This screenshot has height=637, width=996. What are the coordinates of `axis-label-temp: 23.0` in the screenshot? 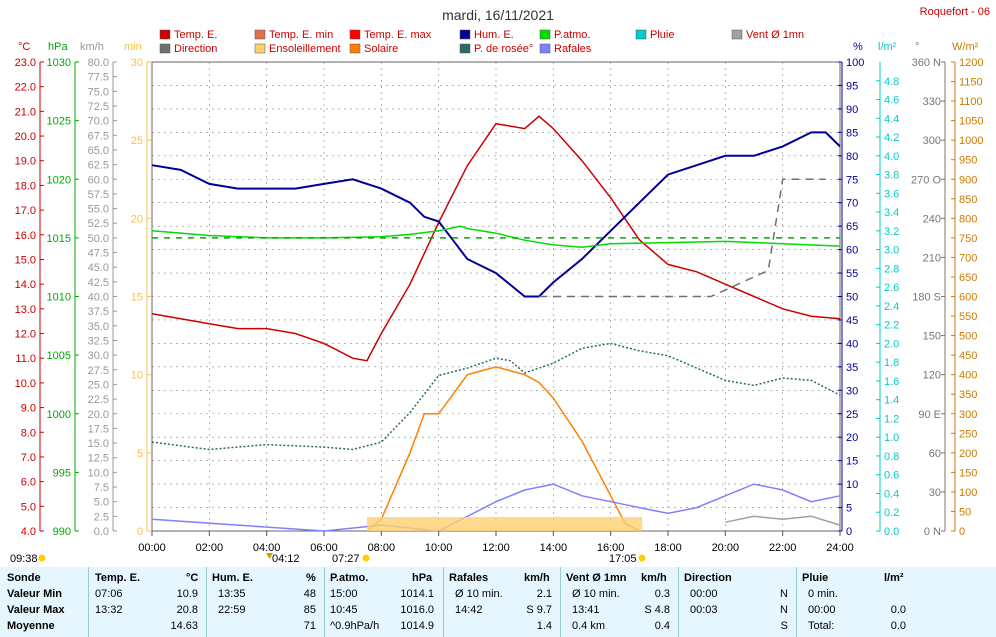 It's located at (25, 63).